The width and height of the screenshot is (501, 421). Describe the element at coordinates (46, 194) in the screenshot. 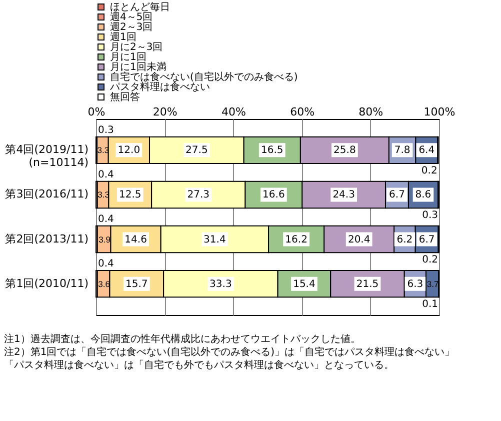

I see `y-tick-label: 第3回(2016/11)` at that location.